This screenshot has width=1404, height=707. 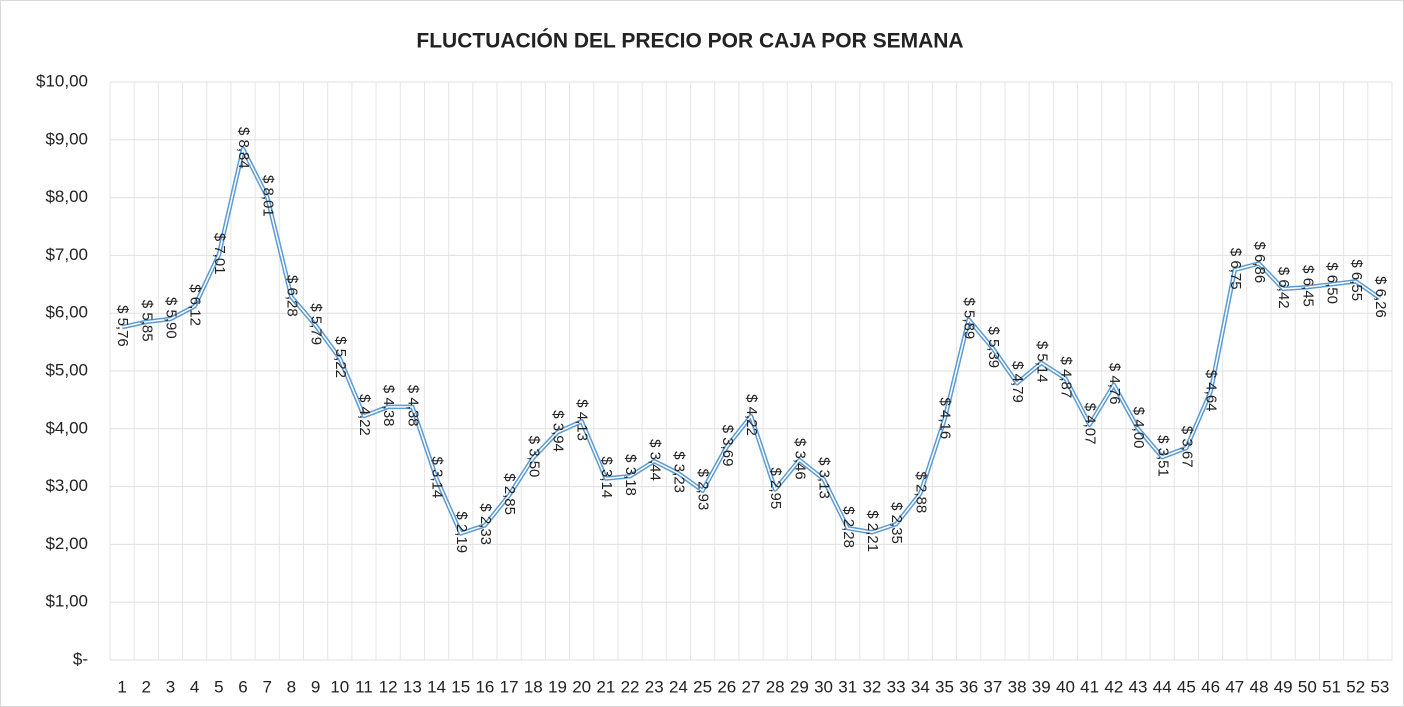 What do you see at coordinates (944, 686) in the screenshot?
I see `x-tick-label: 35` at bounding box center [944, 686].